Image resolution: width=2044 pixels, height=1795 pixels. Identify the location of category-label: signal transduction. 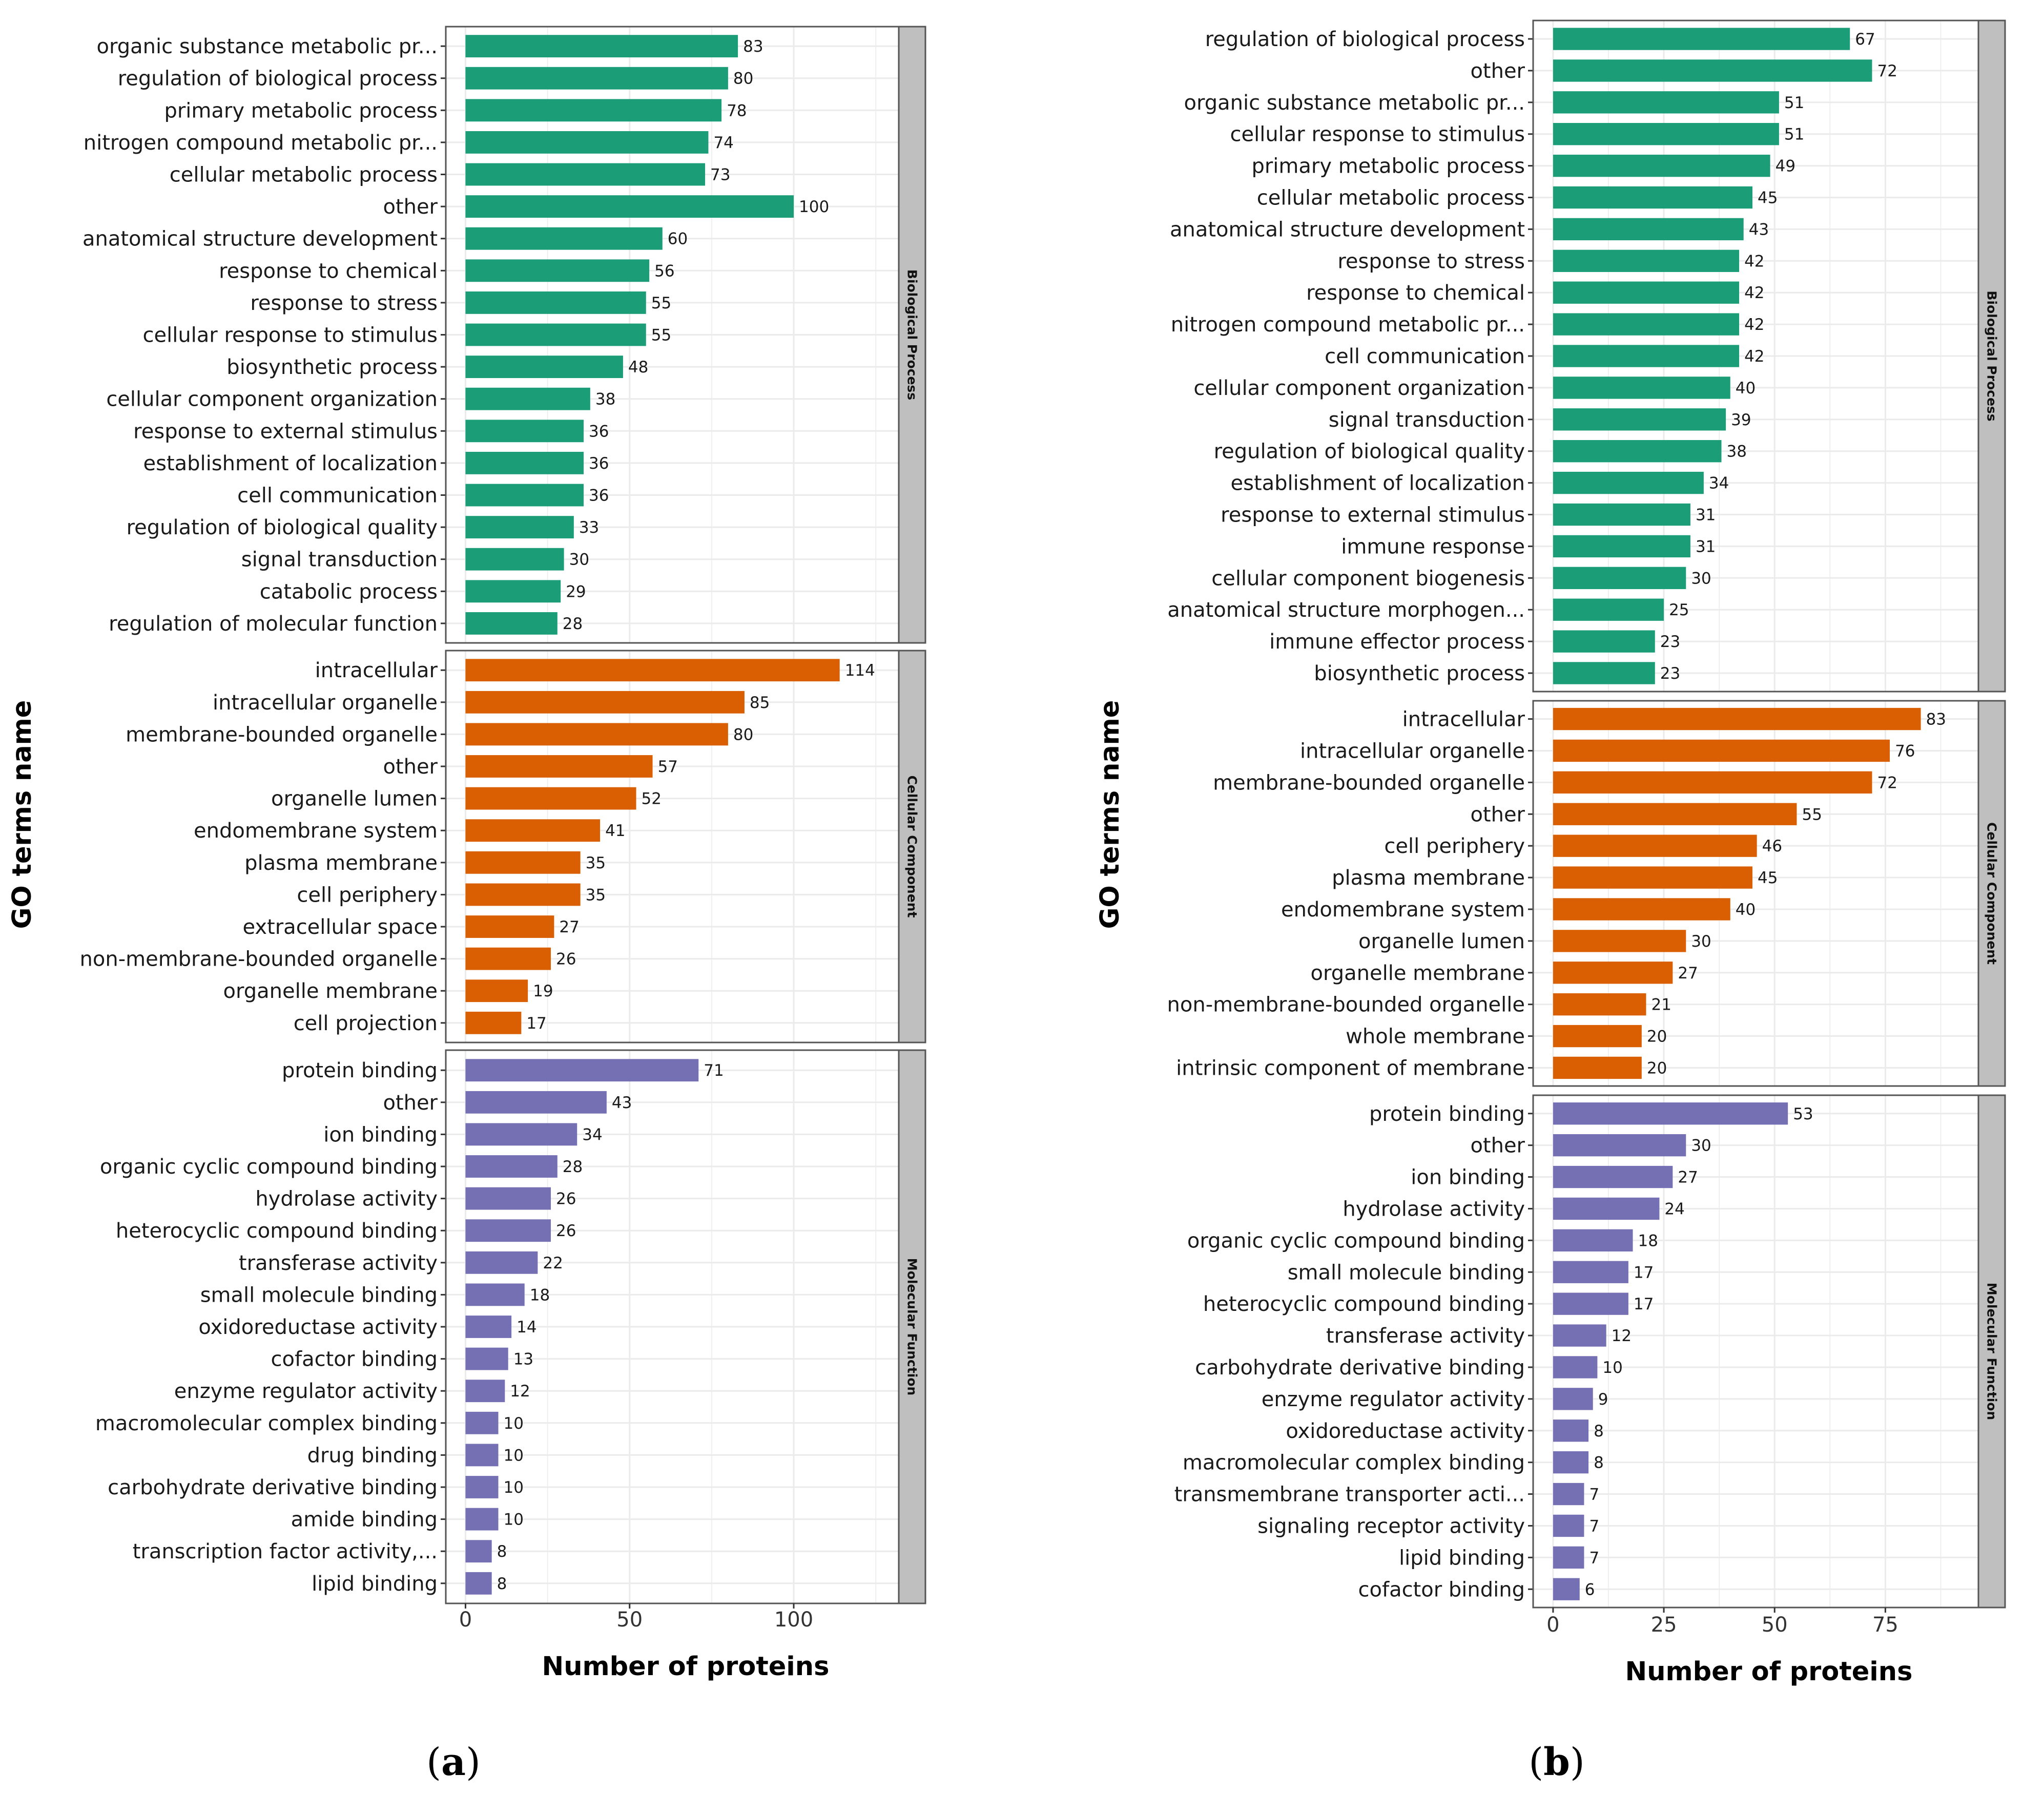
(1427, 420).